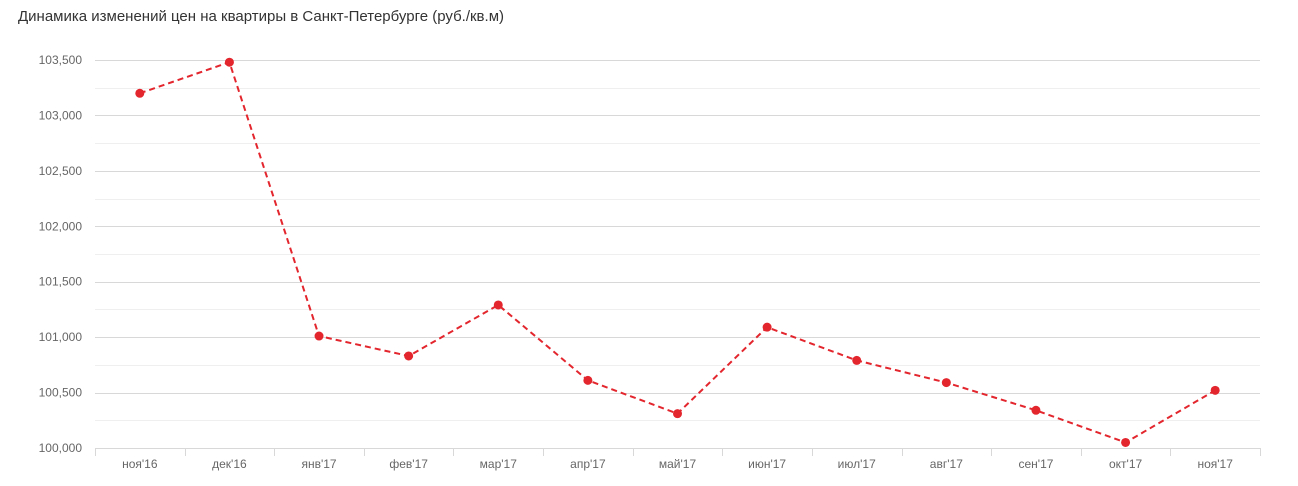 The height and width of the screenshot is (486, 1298). I want to click on x-tick-label: мар'17, so click(499, 464).